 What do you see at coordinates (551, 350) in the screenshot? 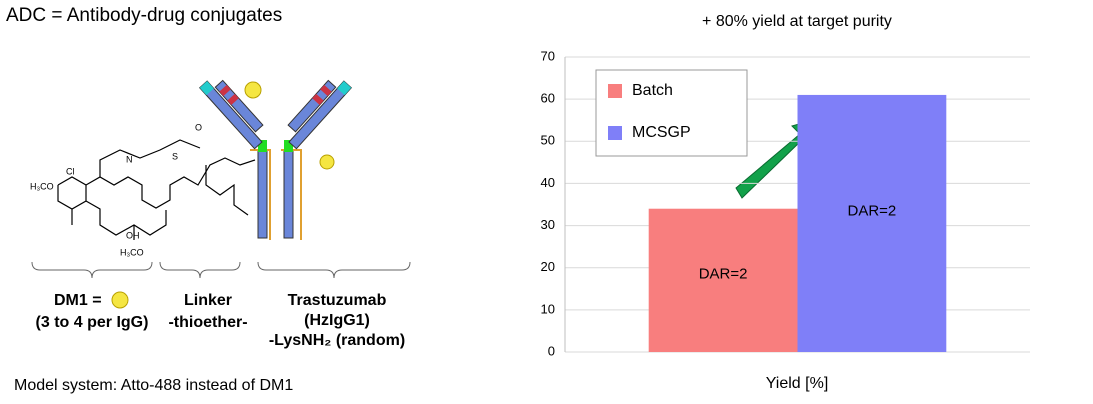
I see `y-tick-label: 0` at bounding box center [551, 350].